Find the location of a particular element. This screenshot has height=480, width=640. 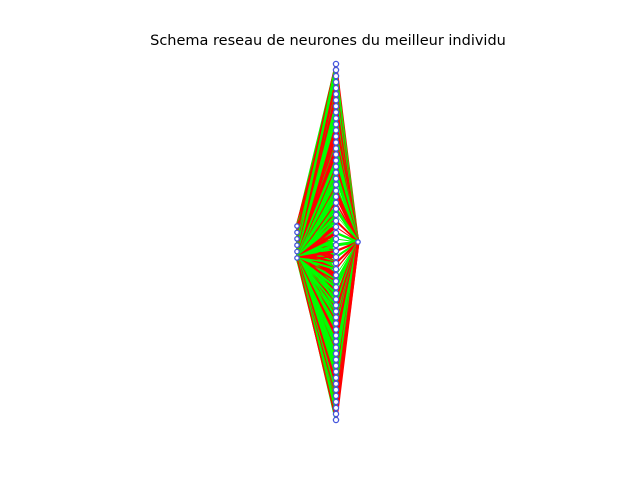

connections-group is located at coordinates (327, 242).